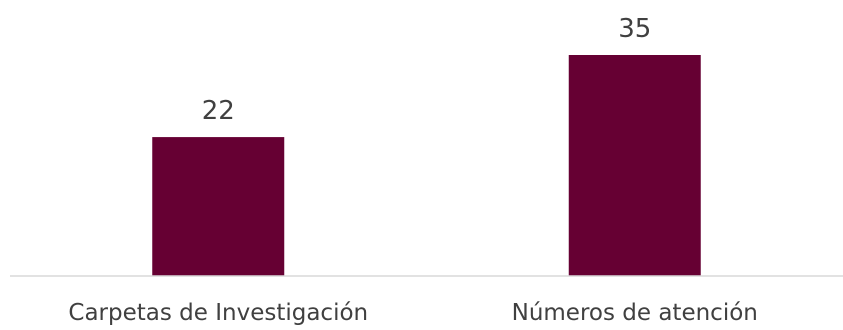  I want to click on category-label-2: Números de atención, so click(635, 313).